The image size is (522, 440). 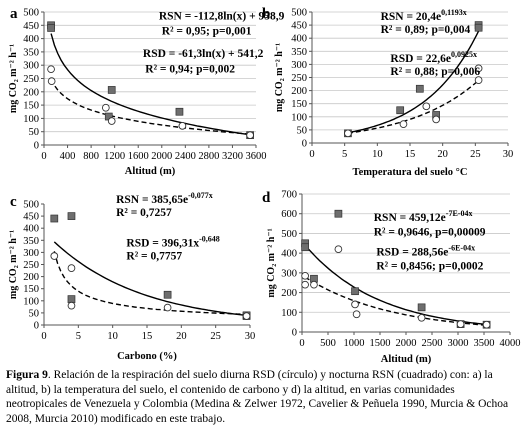 I want to click on x-tick-label: 500, so click(x=328, y=343).